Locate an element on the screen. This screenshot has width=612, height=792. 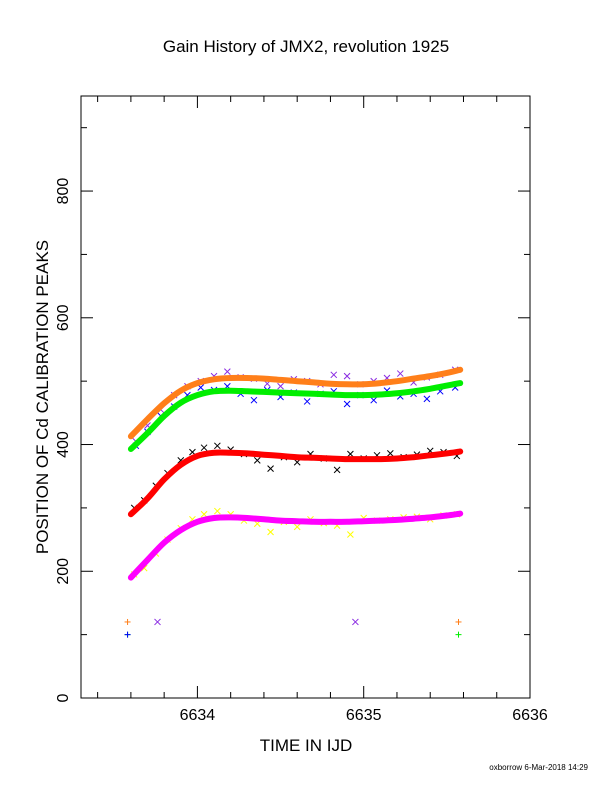
x-tick-label: 6636 is located at coordinates (530, 715).